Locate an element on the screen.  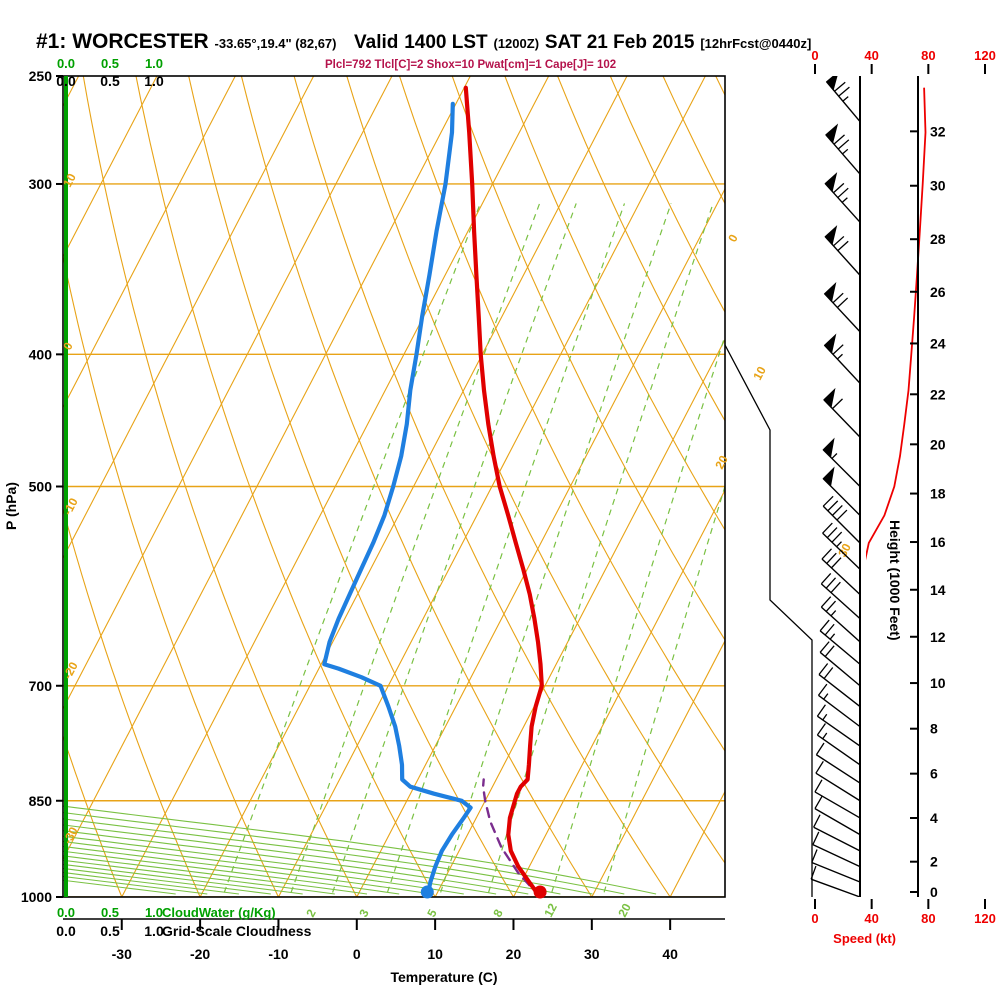
station-id: #1: is located at coordinates (51, 41).